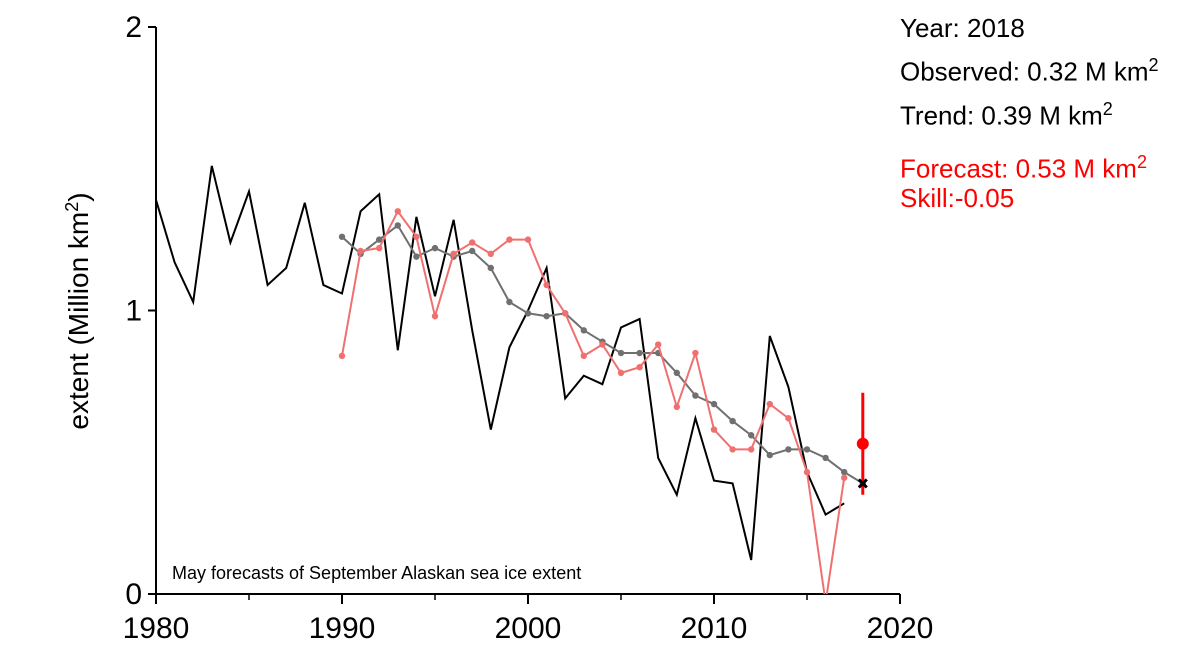 The width and height of the screenshot is (1200, 660). I want to click on observed-trend-marker, so click(862, 483).